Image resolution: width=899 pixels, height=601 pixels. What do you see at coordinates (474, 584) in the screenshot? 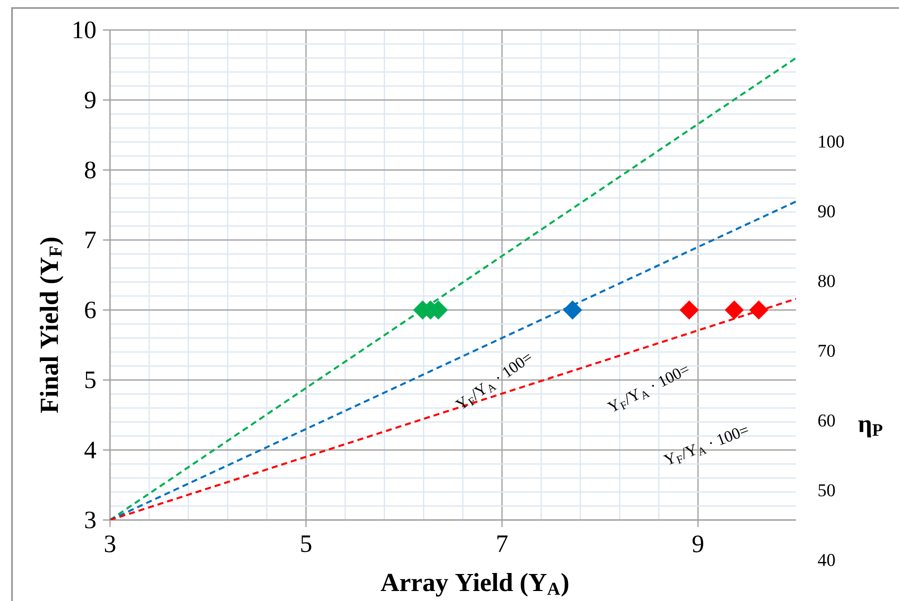
I see `x-axis-title: Array Yield (Y$_{A}$)` at bounding box center [474, 584].